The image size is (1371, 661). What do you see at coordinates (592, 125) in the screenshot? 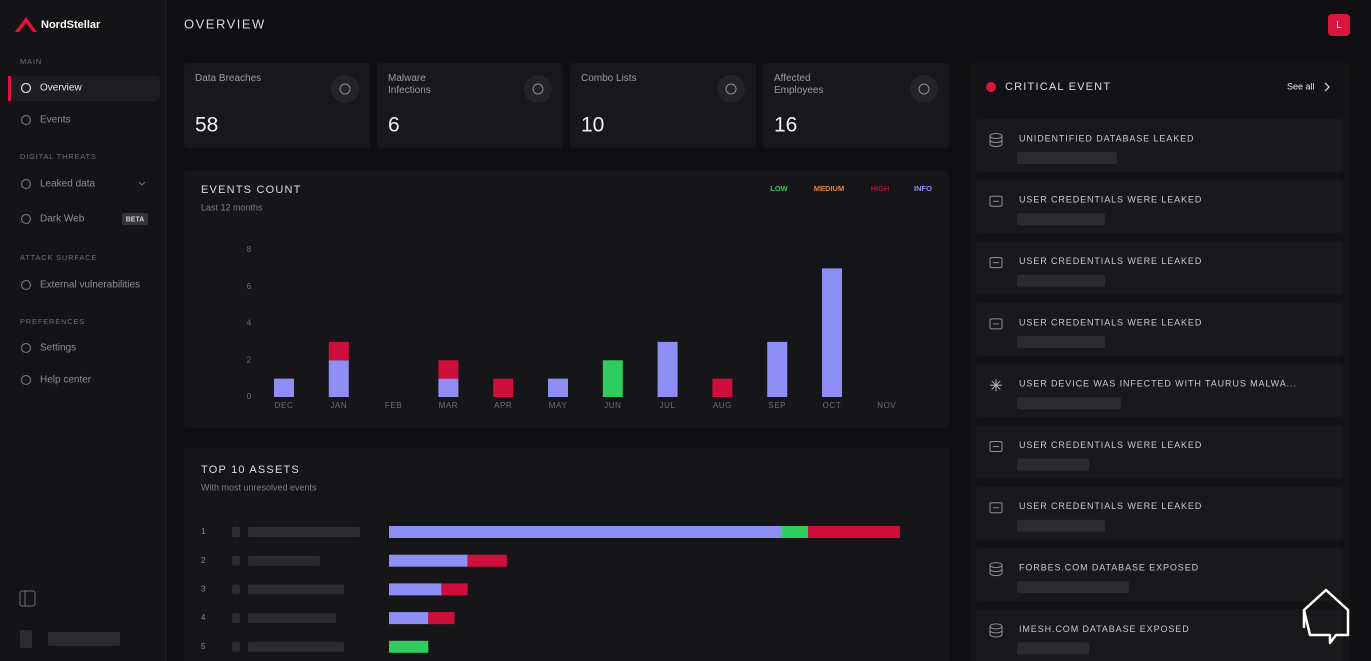
I see `stat-value: 10` at bounding box center [592, 125].